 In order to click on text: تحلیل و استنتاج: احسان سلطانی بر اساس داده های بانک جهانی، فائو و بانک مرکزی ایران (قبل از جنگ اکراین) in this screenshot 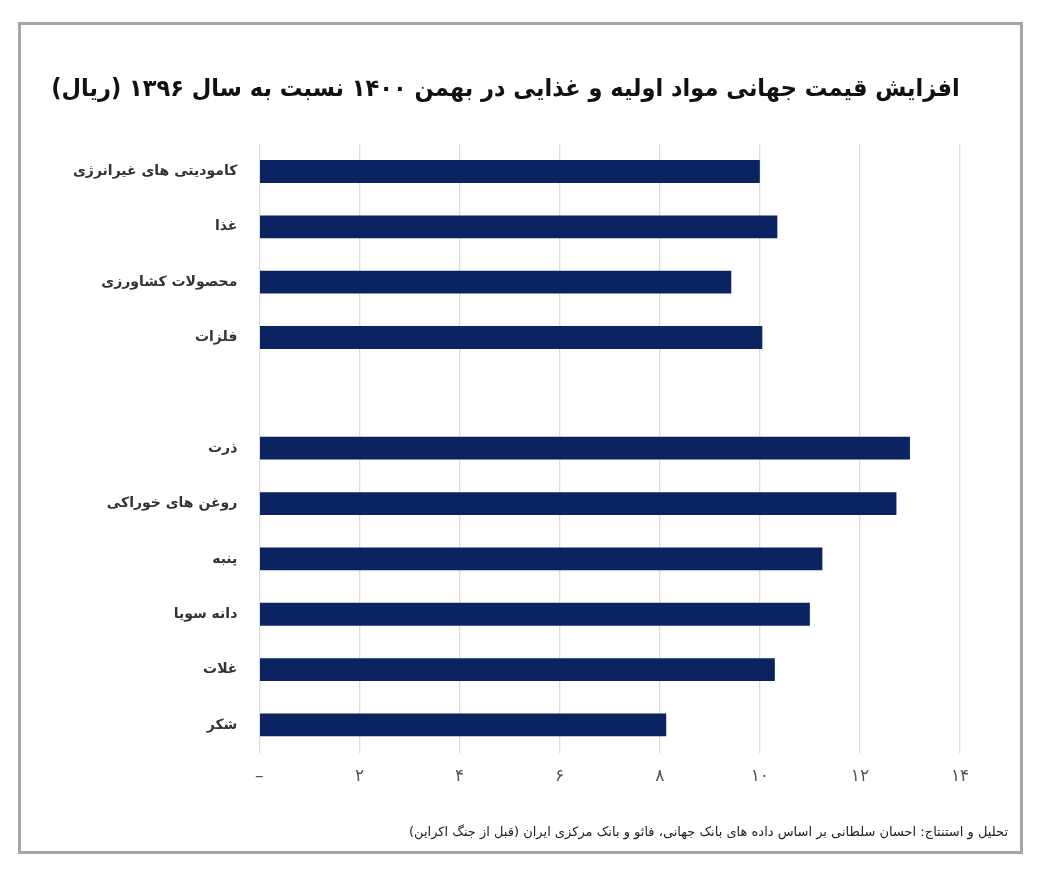, I will do `click(708, 831)`.